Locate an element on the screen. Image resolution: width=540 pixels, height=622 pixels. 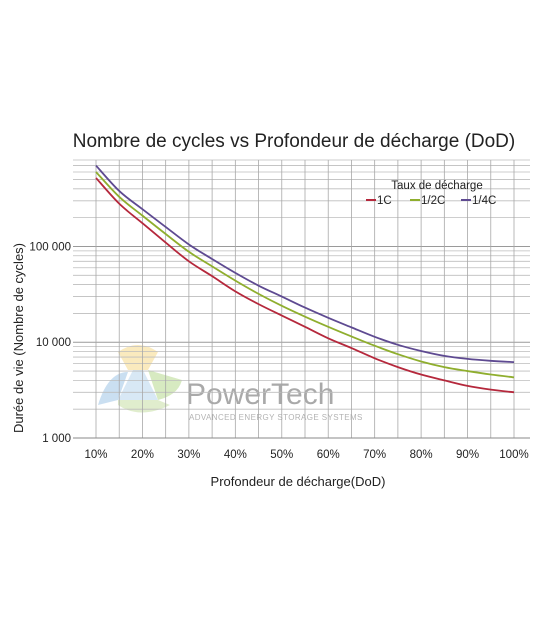
legend-title: Taux de décharge is located at coordinates (436, 186).